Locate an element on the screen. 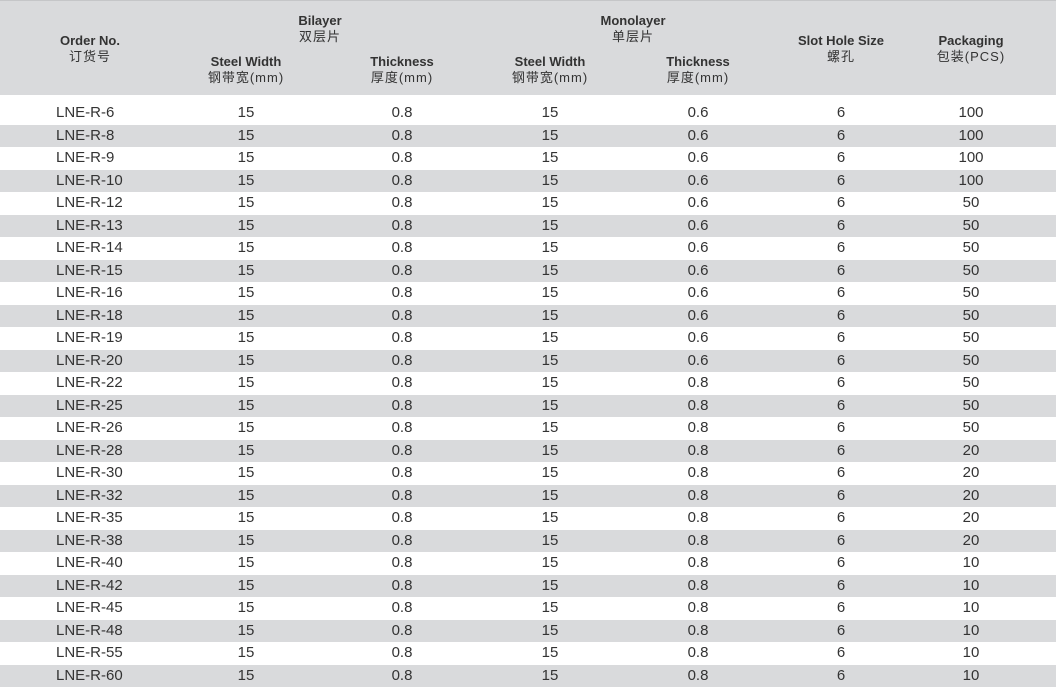  order-no-cell: LNE-R-38 is located at coordinates (116, 541).